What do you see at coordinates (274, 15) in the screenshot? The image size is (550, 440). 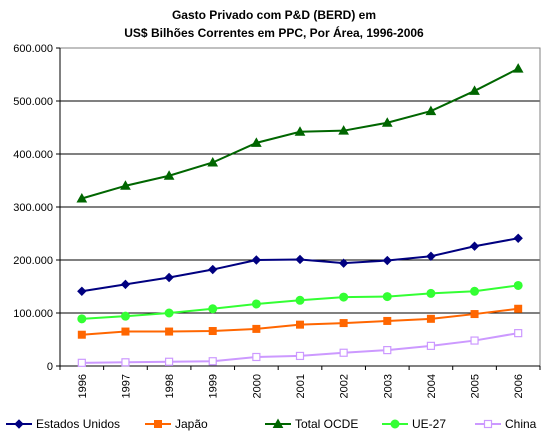 I see `chart-title-line-1: Gasto Privado com P&D (BERD) em` at bounding box center [274, 15].